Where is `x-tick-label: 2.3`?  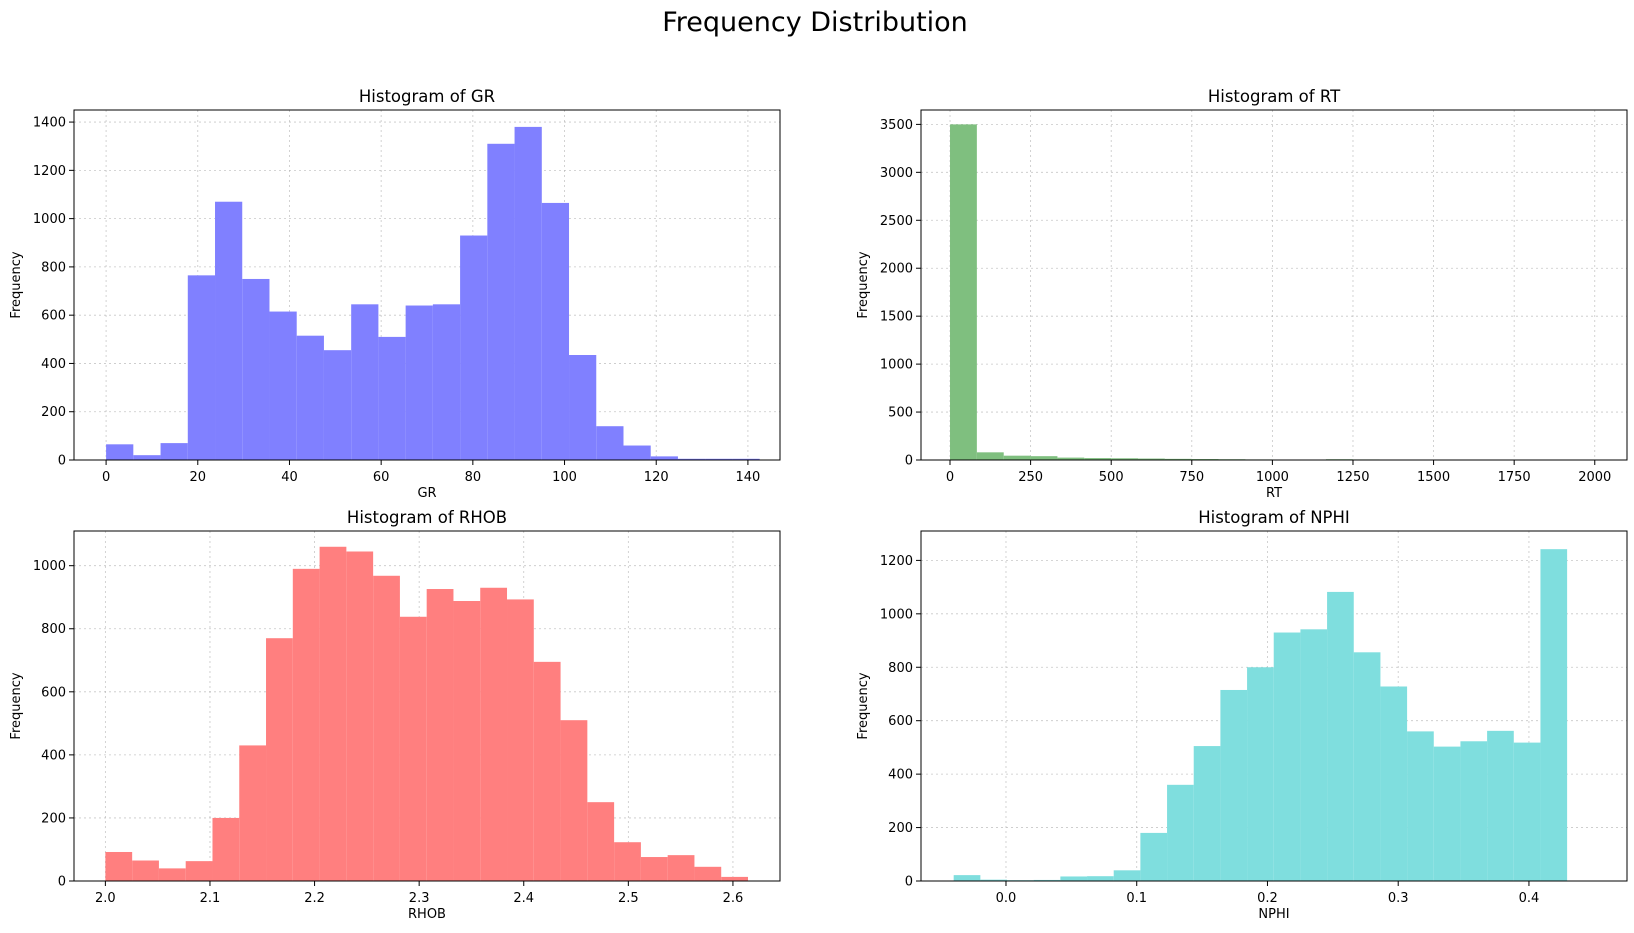 x-tick-label: 2.3 is located at coordinates (419, 898).